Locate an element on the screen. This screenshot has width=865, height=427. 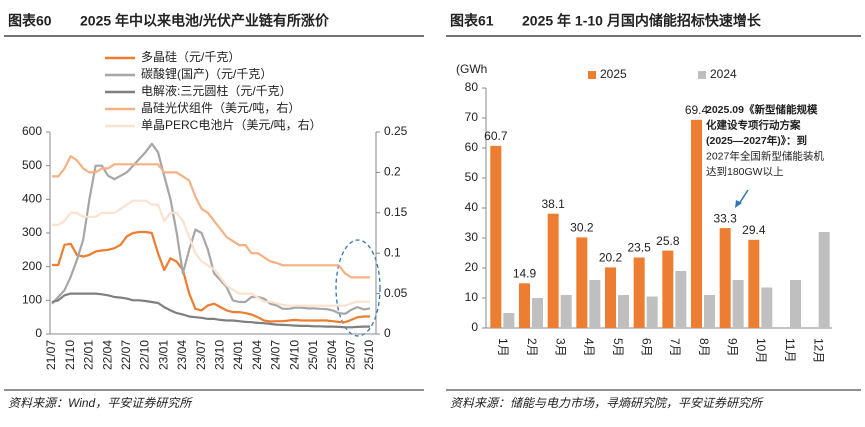
y2-tick-label: 0.25 is located at coordinates (396, 131).